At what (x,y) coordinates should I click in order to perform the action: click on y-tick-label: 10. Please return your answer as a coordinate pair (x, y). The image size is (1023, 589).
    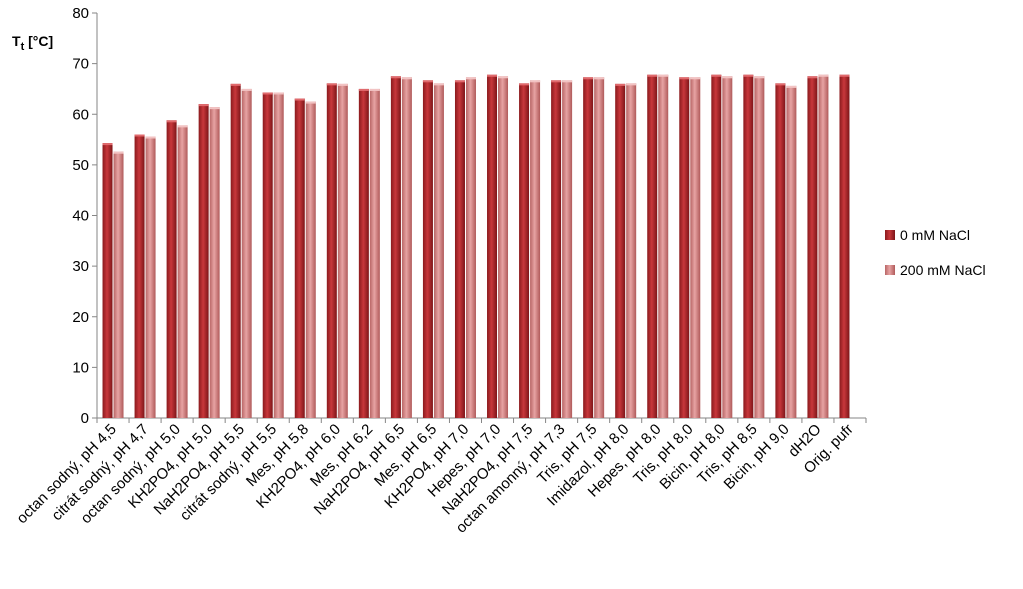
    Looking at the image, I should click on (80, 367).